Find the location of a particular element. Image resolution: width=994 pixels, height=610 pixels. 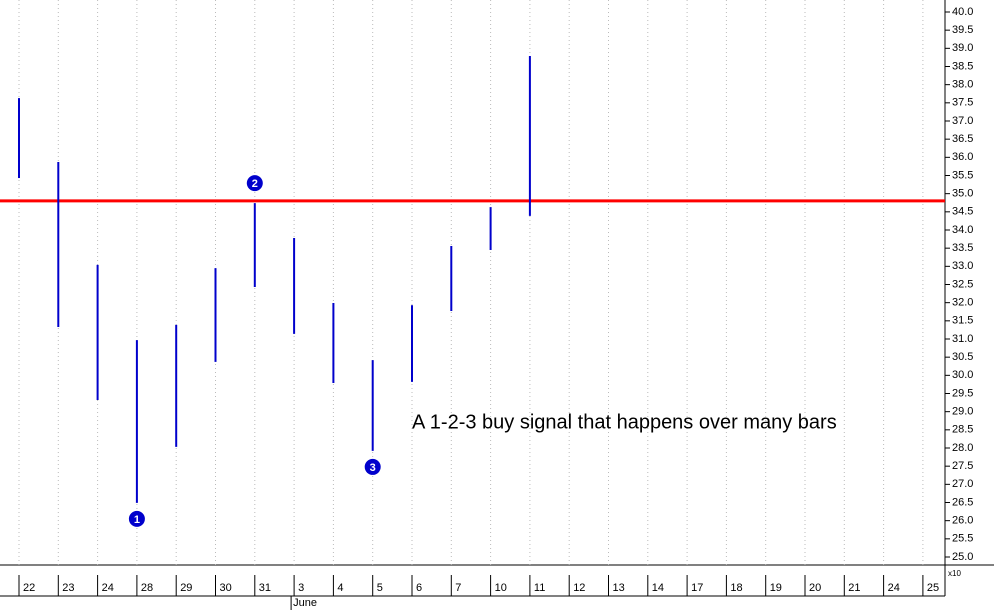

x-tick-label: 4 is located at coordinates (340, 588).